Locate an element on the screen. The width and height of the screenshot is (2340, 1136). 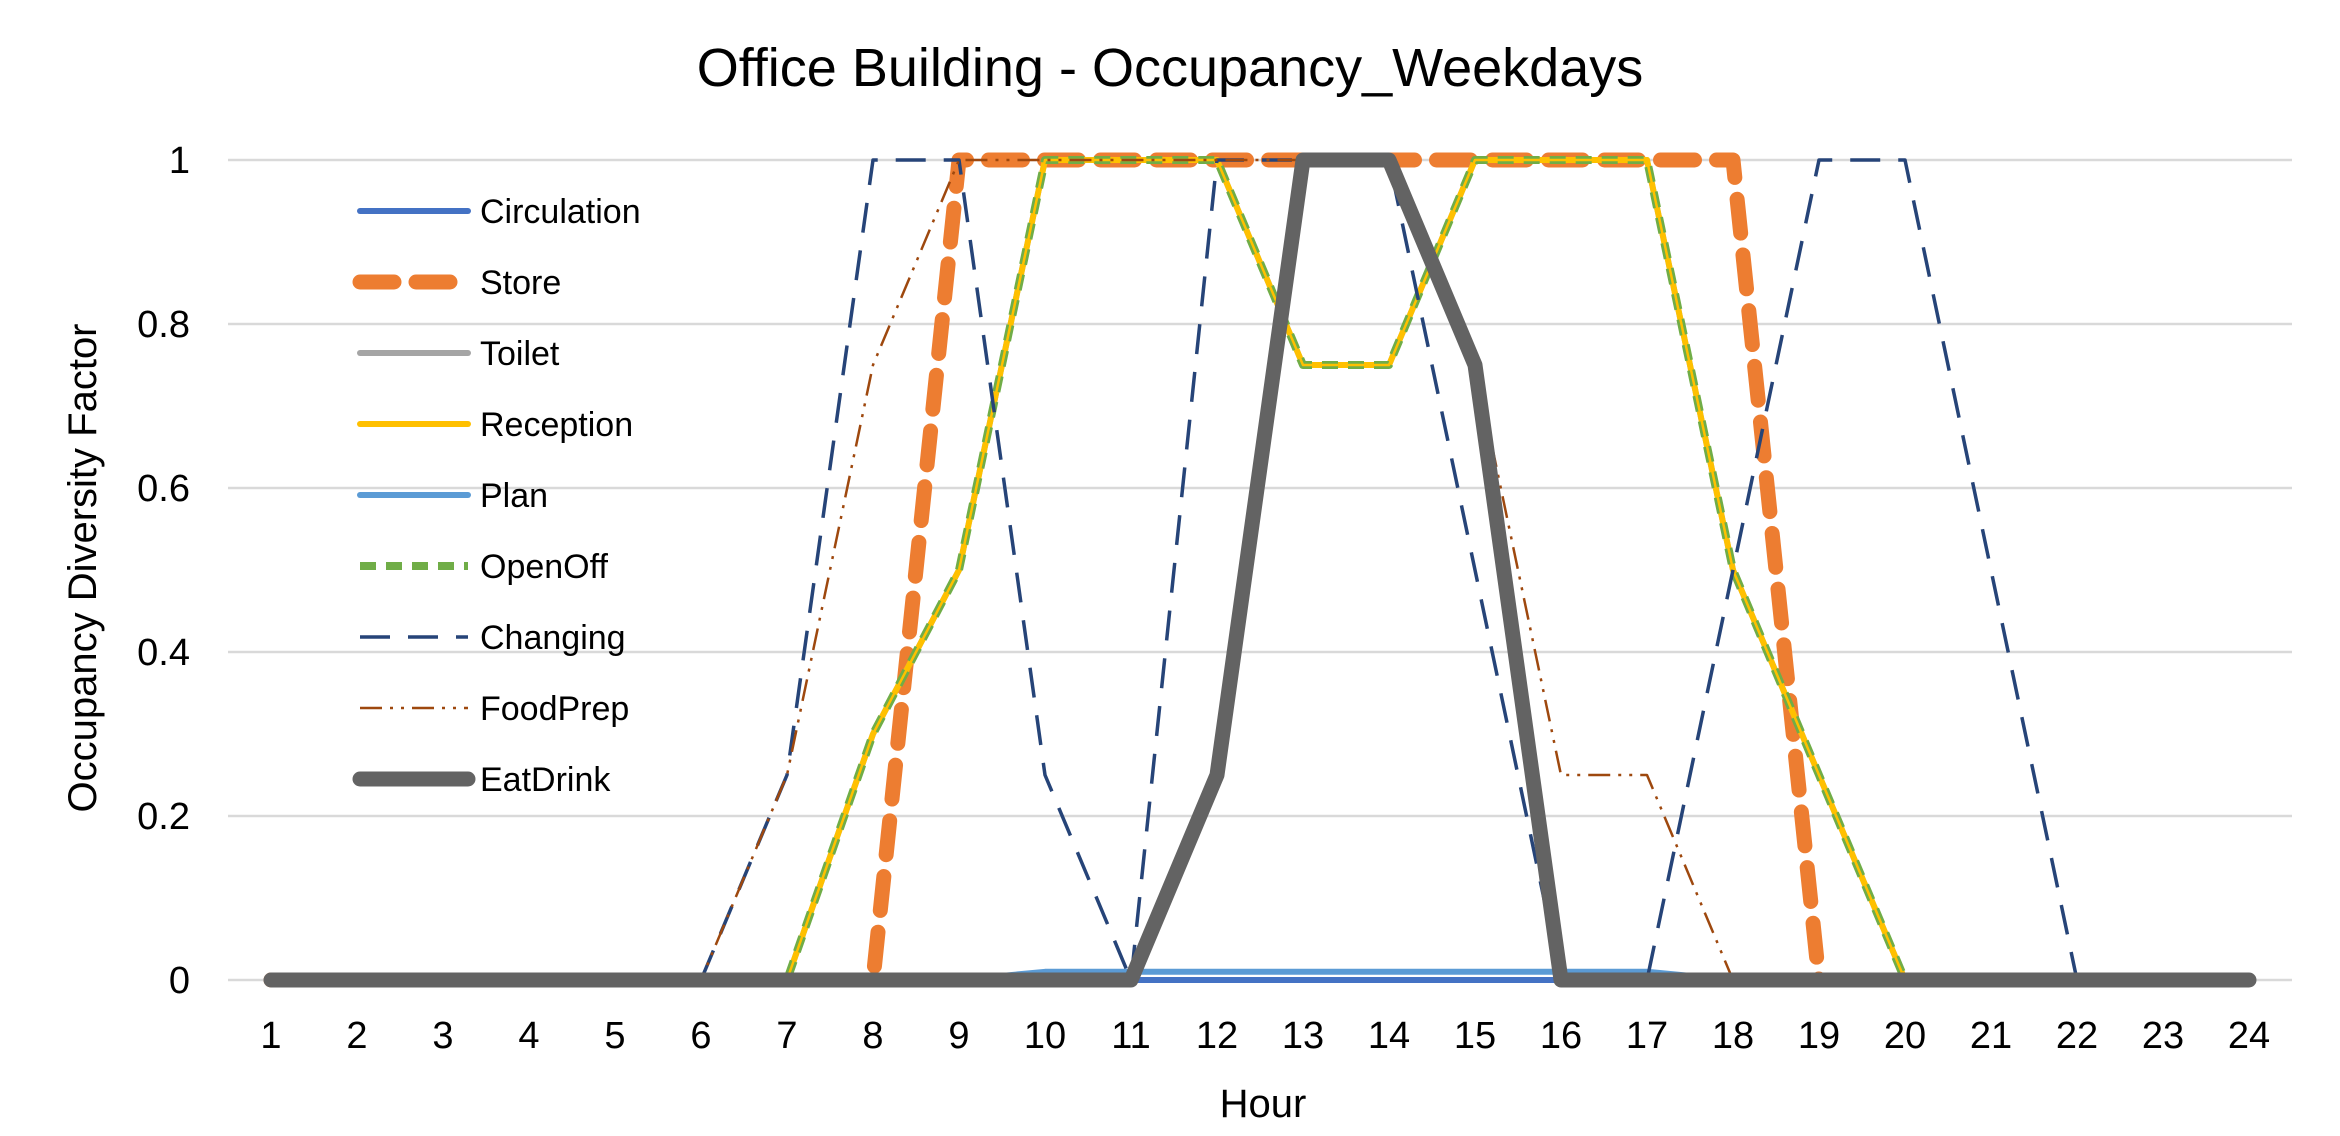
y-tick-label: 1 is located at coordinates (179, 161).